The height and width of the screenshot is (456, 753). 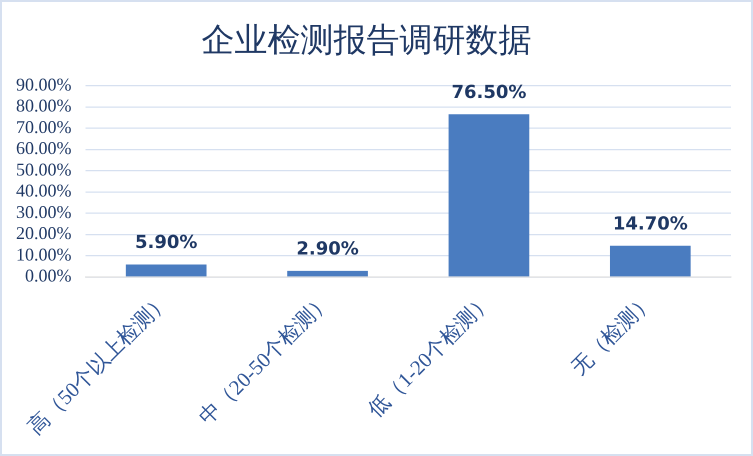 What do you see at coordinates (44, 233) in the screenshot?
I see `y-tick-label: 20.00%` at bounding box center [44, 233].